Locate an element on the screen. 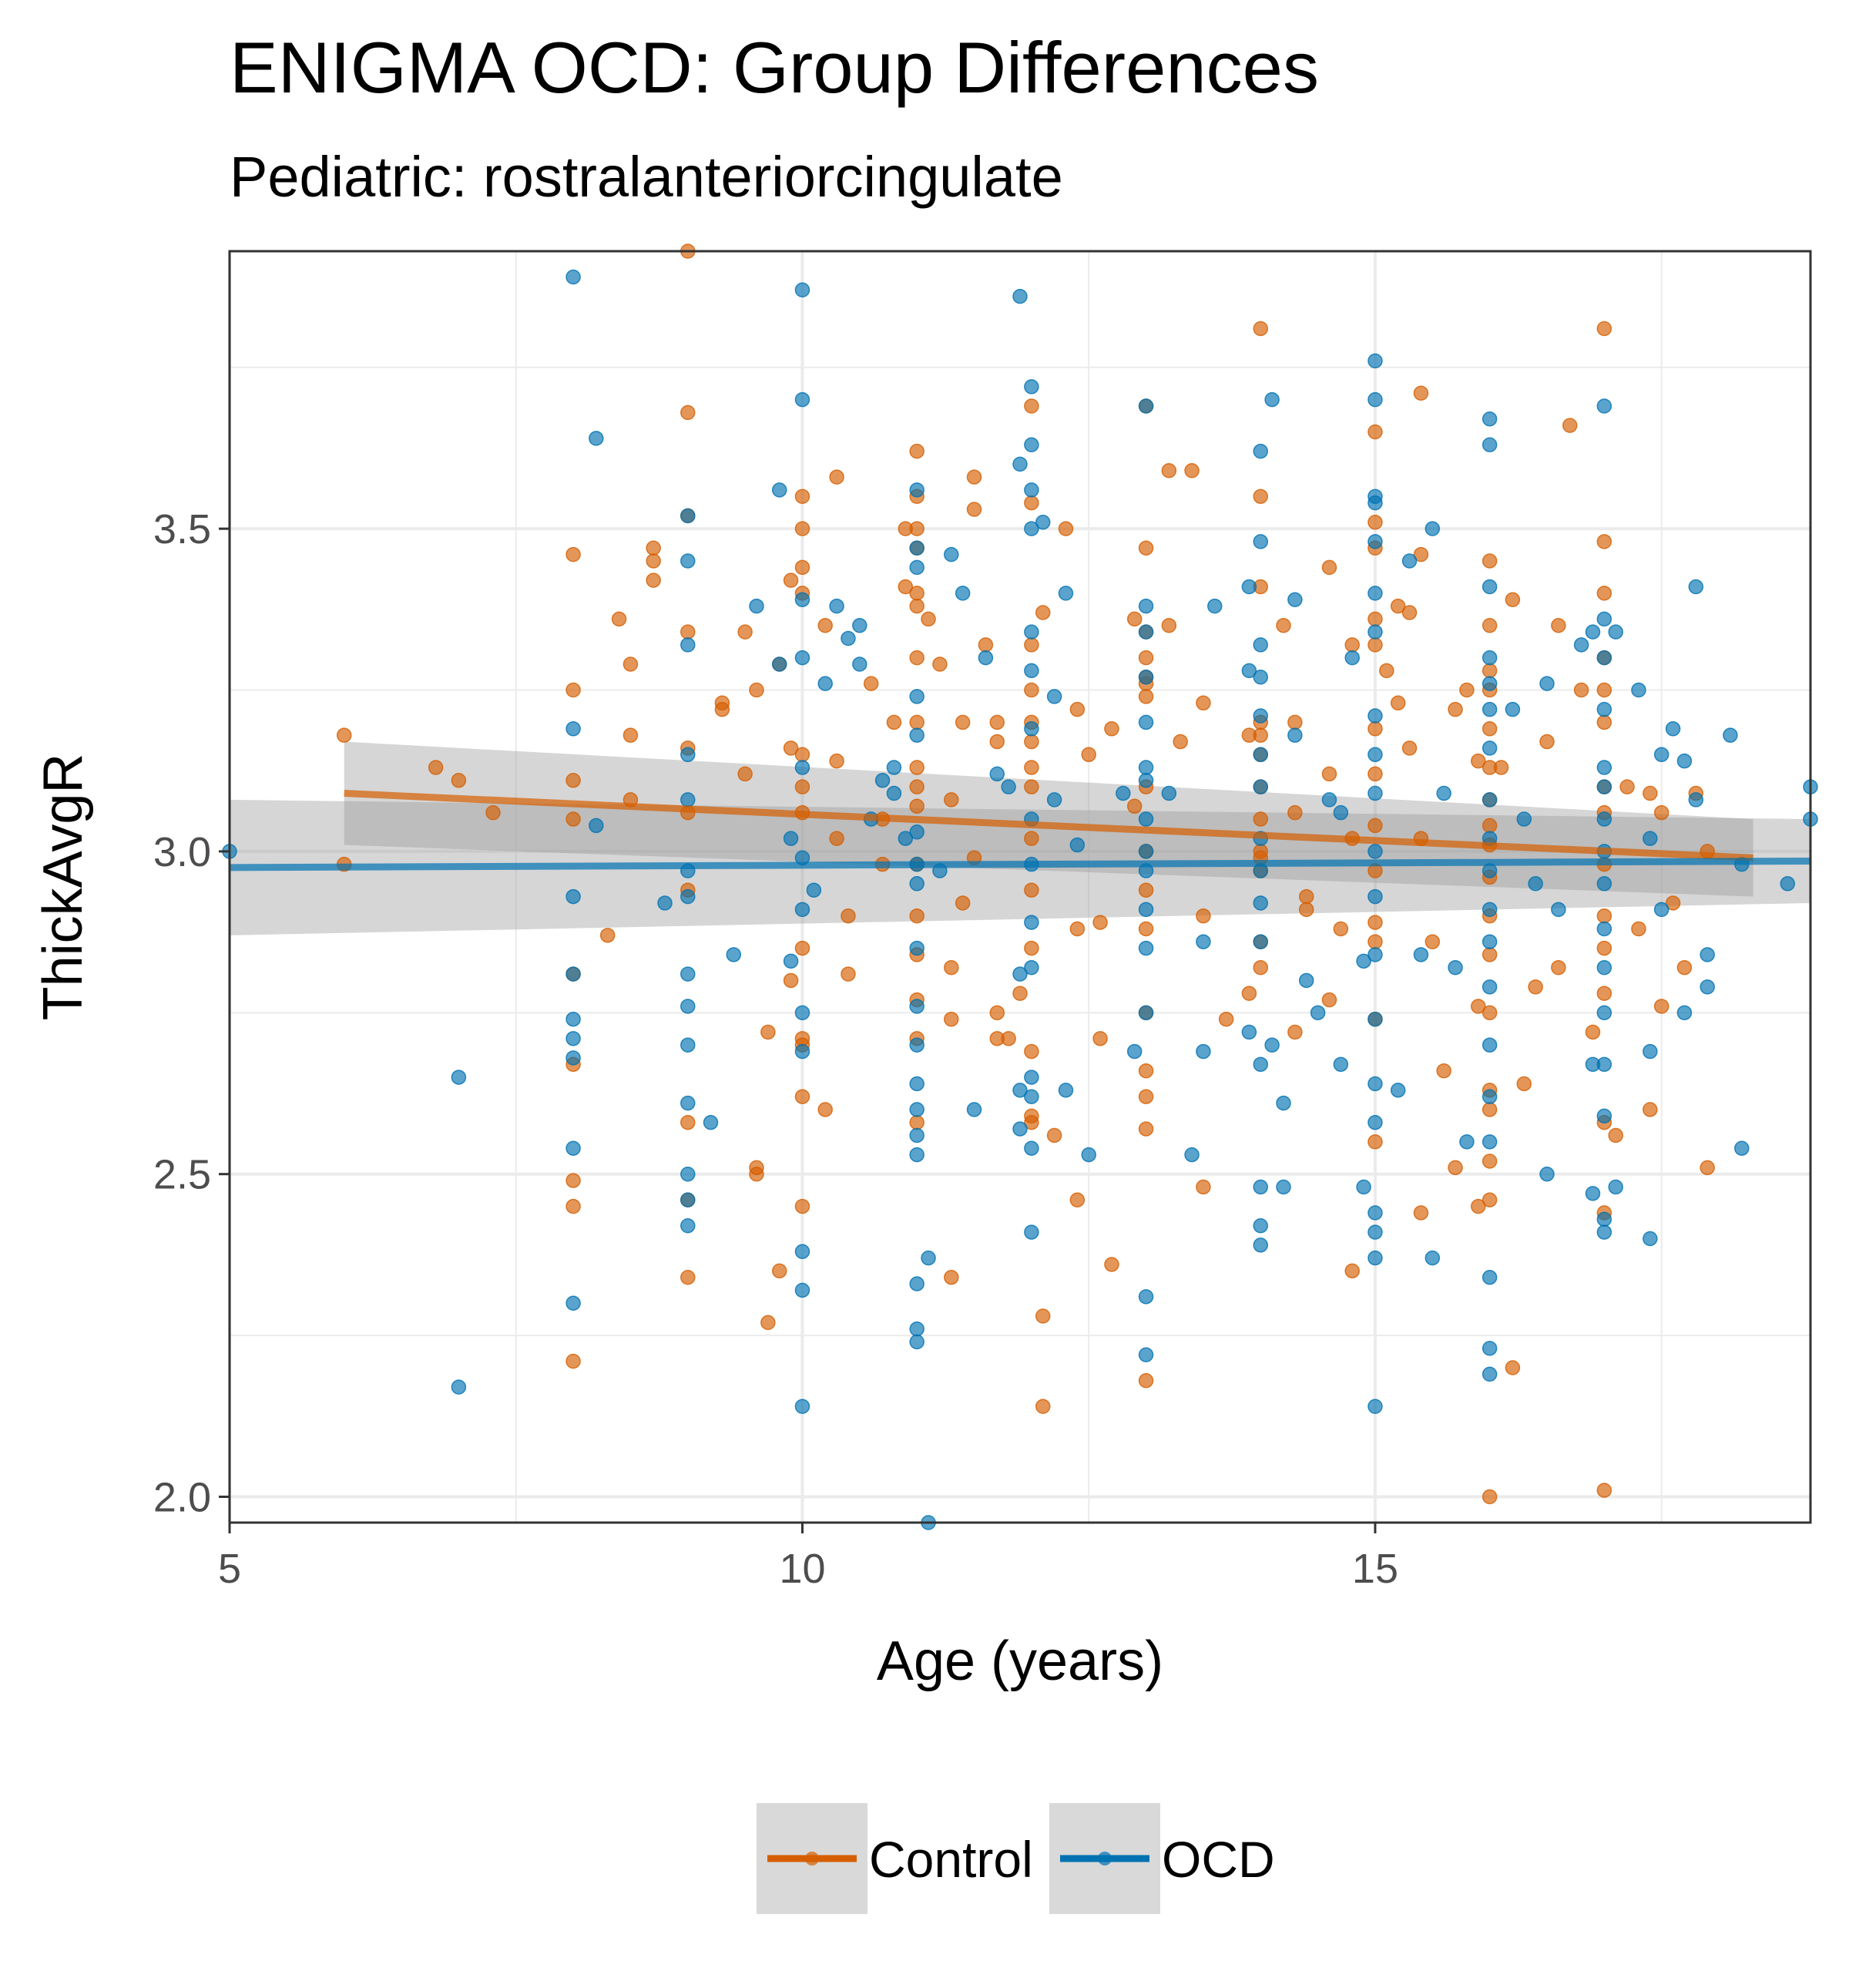  legend-label-control: Control is located at coordinates (951, 1859).